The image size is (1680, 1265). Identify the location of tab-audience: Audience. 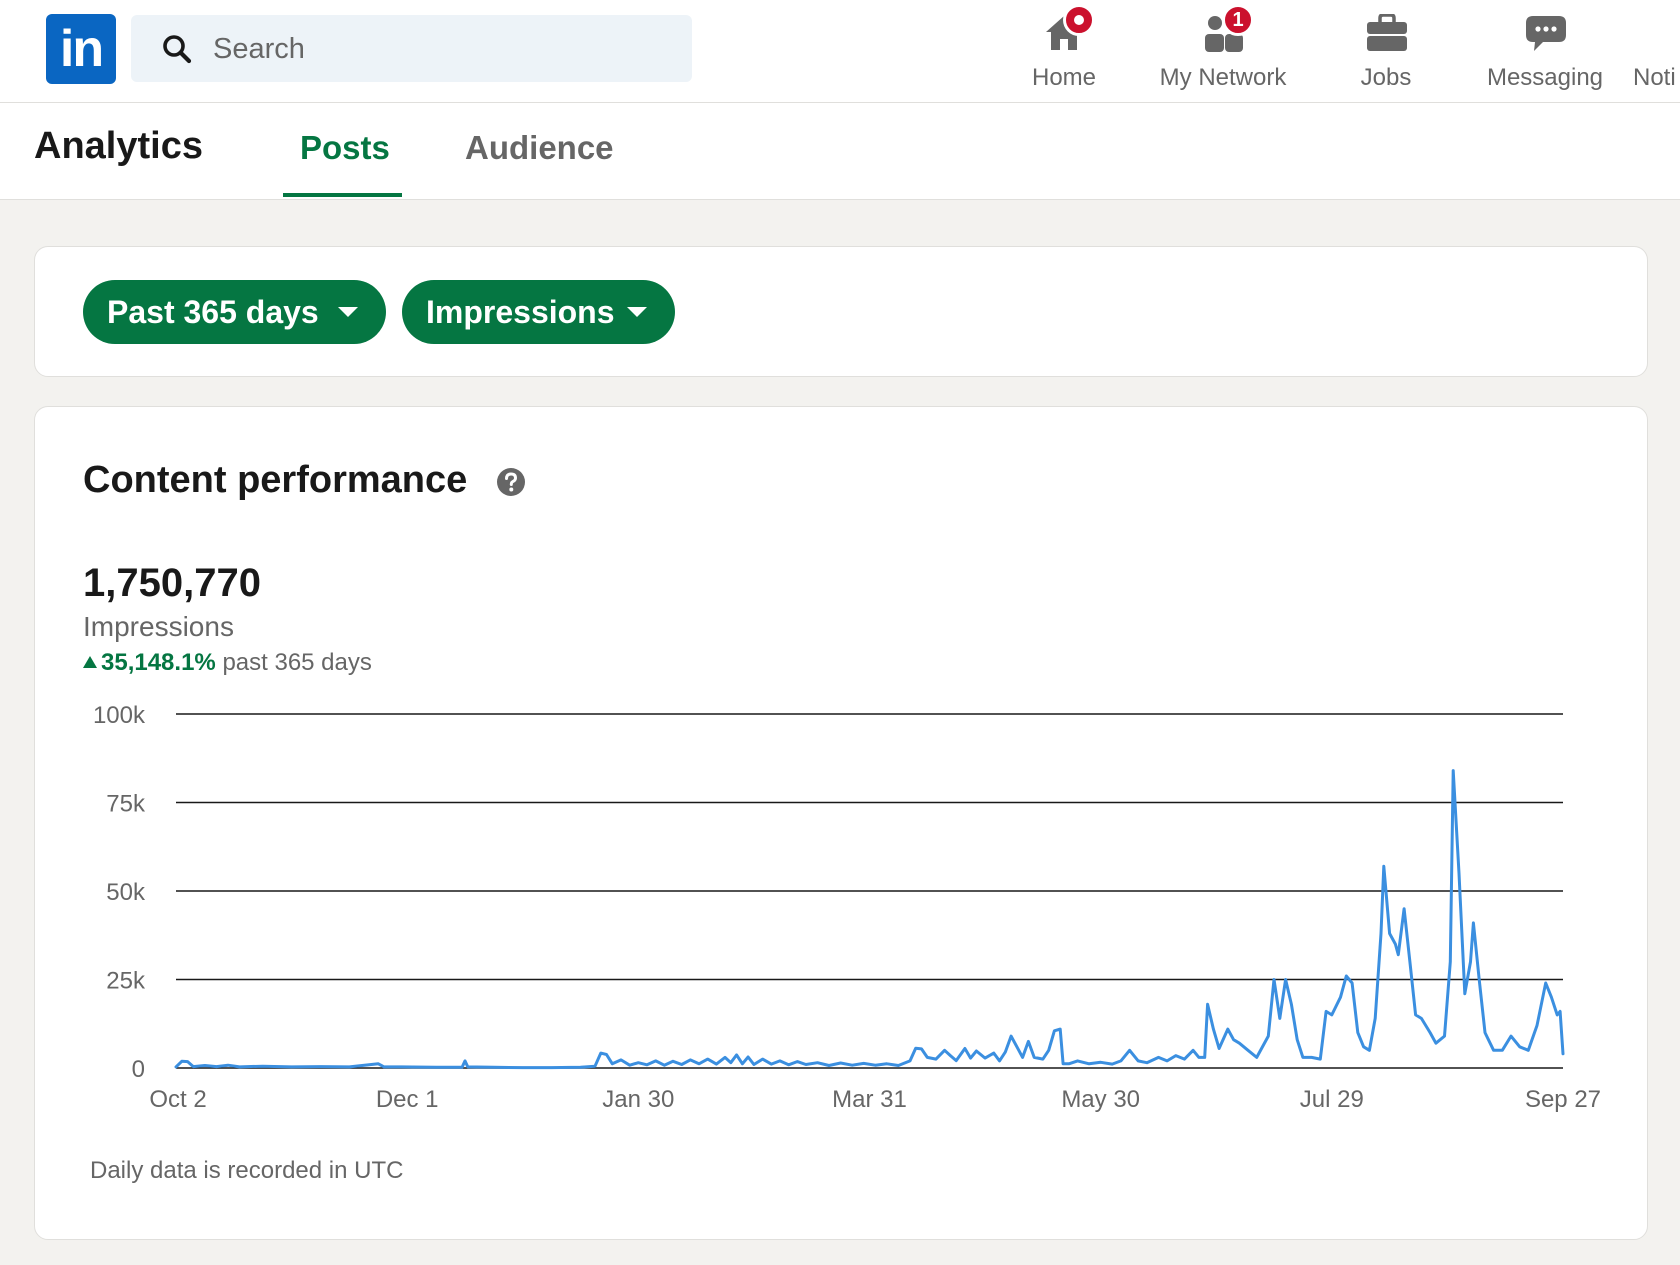
(539, 147).